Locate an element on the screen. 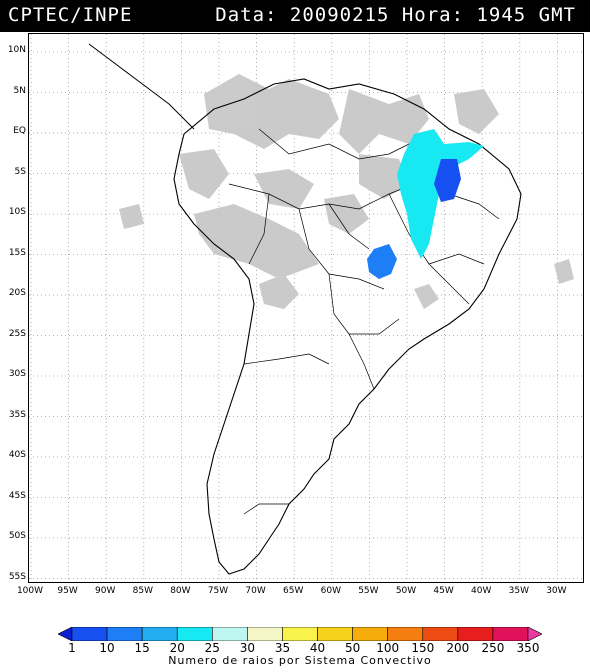  lon-label: 85W is located at coordinates (142, 591).